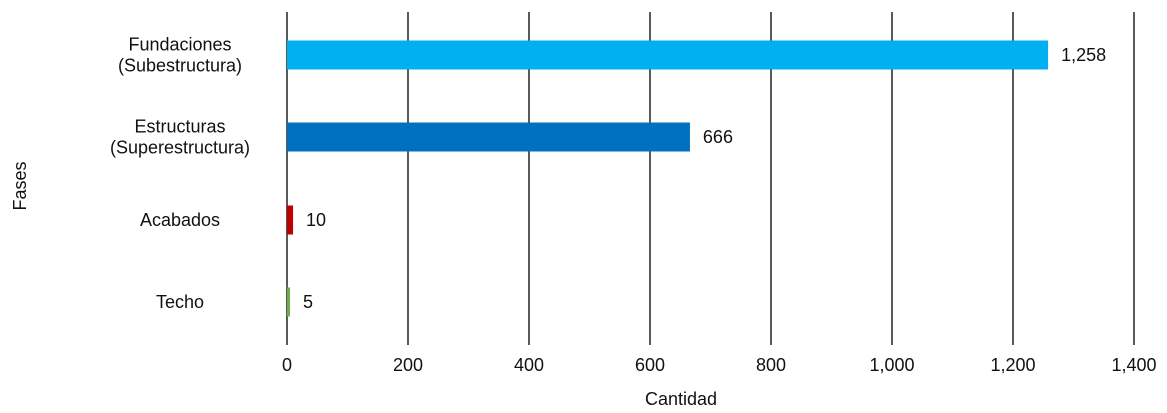 This screenshot has width=1167, height=413. Describe the element at coordinates (180, 148) in the screenshot. I see `category-label: (Superestructura)` at that location.